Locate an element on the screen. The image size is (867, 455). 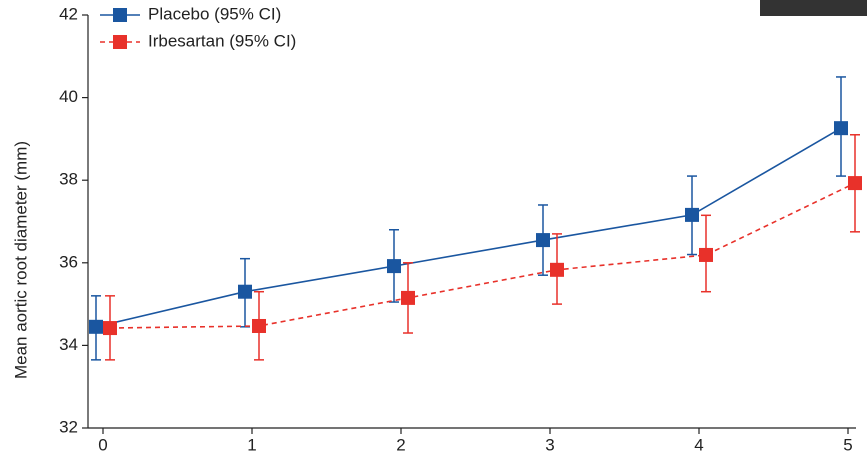
x-tick-label: 3 is located at coordinates (549, 444).